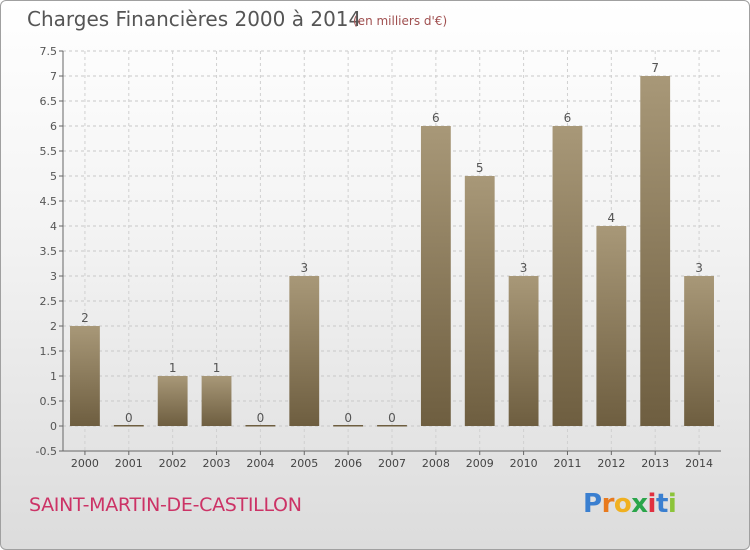  What do you see at coordinates (129, 463) in the screenshot?
I see `x-tick-label: 2001` at bounding box center [129, 463].